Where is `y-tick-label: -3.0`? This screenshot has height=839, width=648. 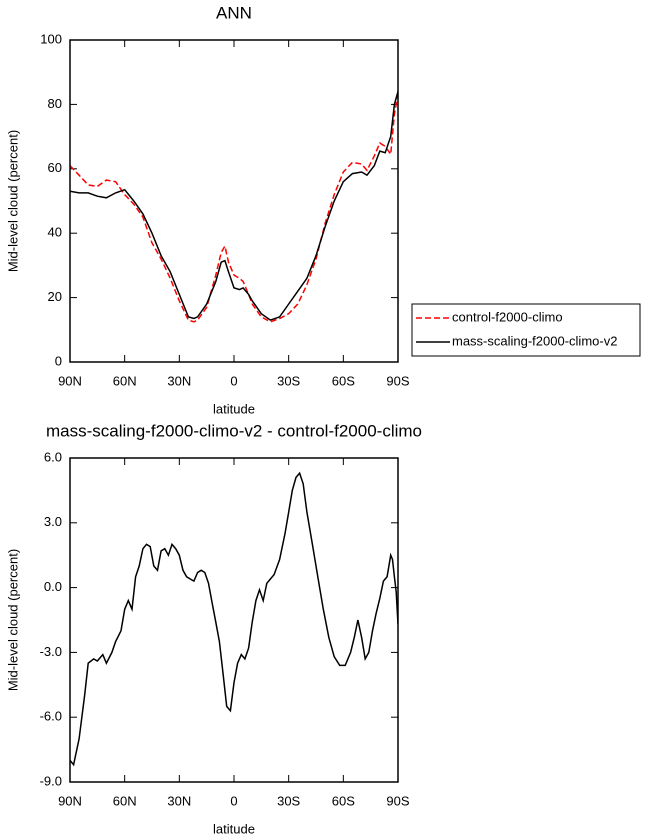
y-tick-label: -3.0 is located at coordinates (51, 651).